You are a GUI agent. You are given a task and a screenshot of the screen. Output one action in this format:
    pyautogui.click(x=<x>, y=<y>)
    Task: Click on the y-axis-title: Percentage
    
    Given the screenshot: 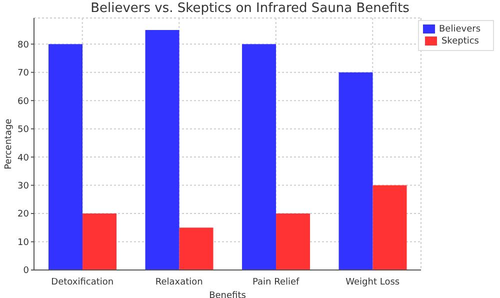 What is the action you would take?
    pyautogui.click(x=9, y=144)
    